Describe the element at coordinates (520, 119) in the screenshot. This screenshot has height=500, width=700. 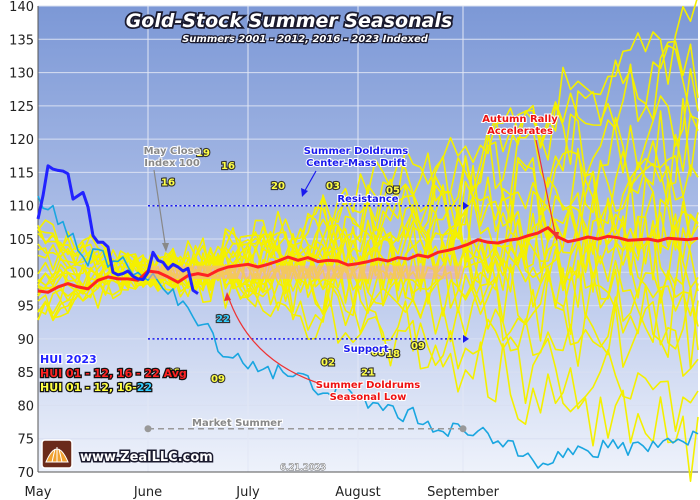
I see `autumn-rally-label: Autumn Rally` at that location.